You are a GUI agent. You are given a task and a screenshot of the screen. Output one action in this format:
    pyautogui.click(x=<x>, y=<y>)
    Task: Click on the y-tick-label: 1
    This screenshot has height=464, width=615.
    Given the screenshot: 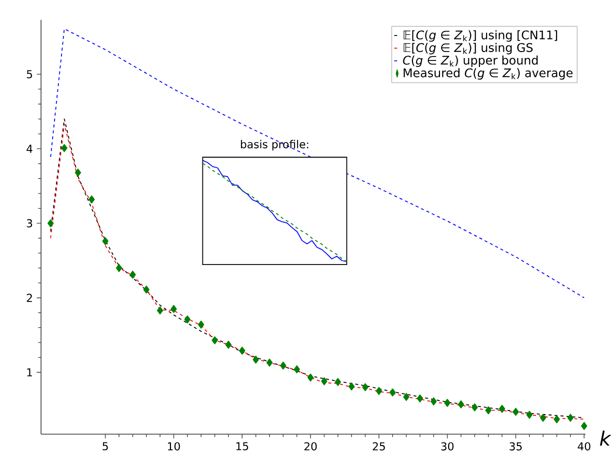 What is the action you would take?
    pyautogui.click(x=29, y=372)
    